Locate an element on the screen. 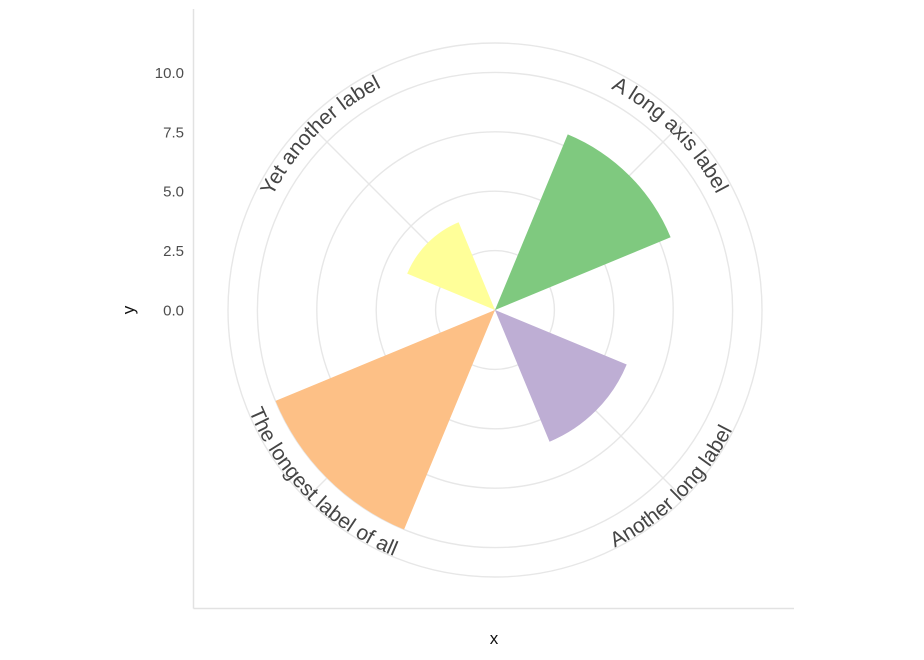 The image size is (924, 660). grid-circle-5.0 is located at coordinates (495, 310).